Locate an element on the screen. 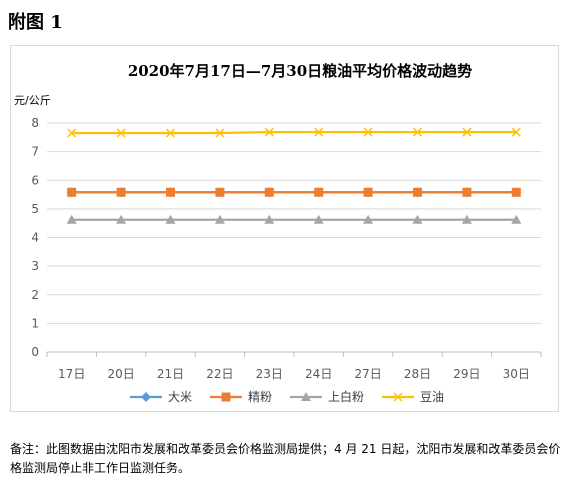 The image size is (573, 490). x-tick-label: 23日 is located at coordinates (269, 374).